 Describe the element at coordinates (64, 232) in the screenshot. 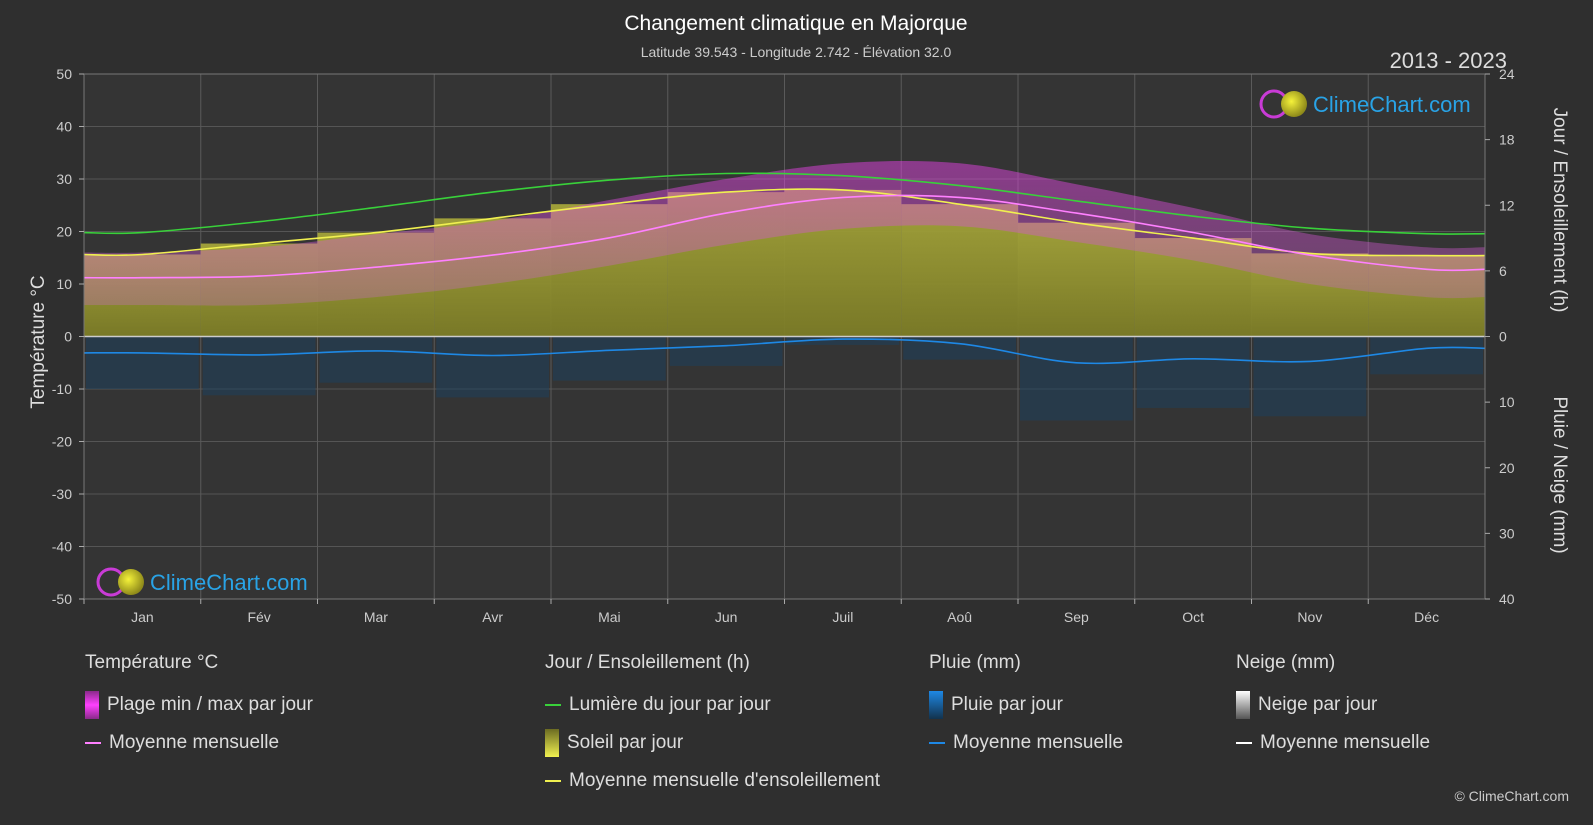

I see `left-tick-label: 20` at that location.